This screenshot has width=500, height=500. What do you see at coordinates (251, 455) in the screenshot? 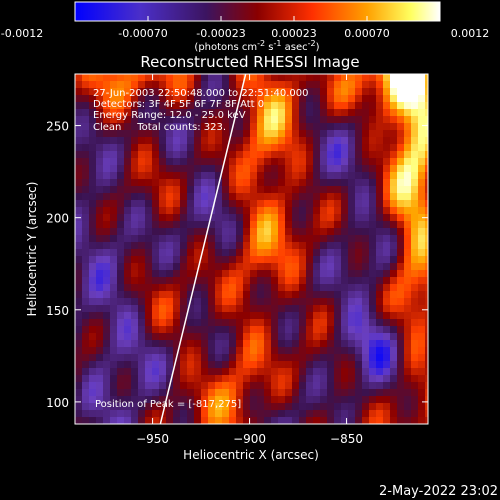
I see `x-axis-label: Heliocentric X (arcsec)` at bounding box center [251, 455].